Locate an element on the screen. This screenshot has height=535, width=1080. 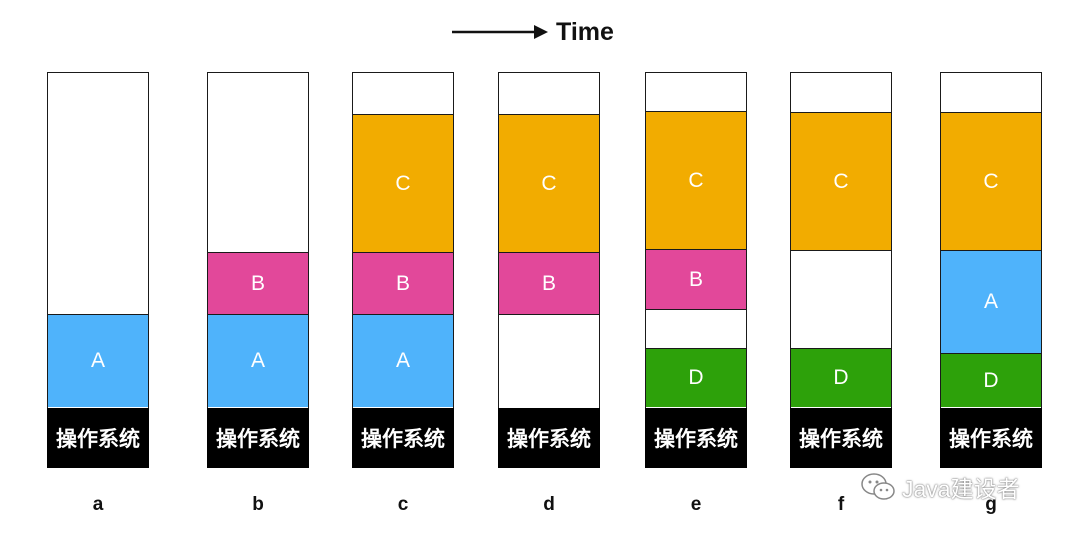
memory-column: 操作系统 D A C is located at coordinates (991, 270).